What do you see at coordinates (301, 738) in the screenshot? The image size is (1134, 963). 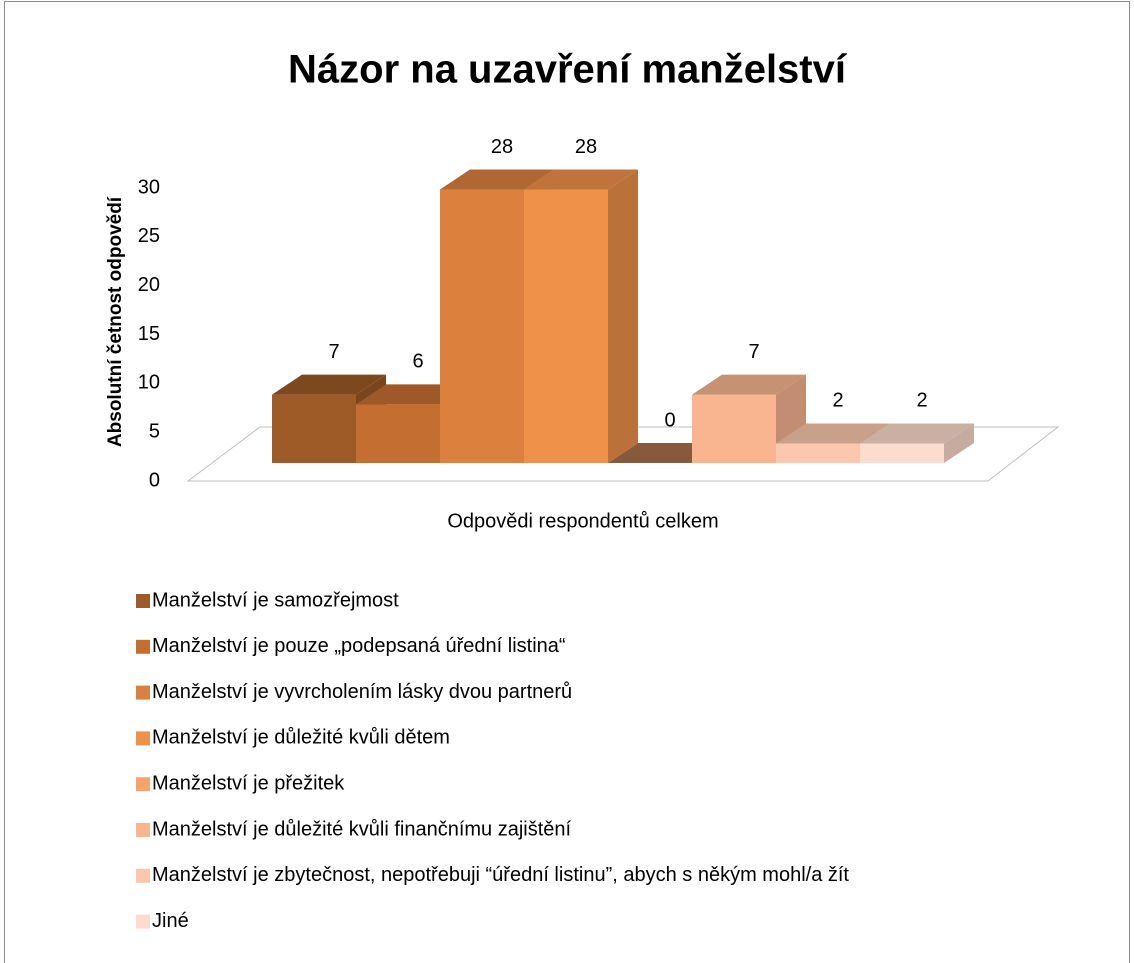 I see `legend-label: Manželství je důležité kvůli dětem` at bounding box center [301, 738].